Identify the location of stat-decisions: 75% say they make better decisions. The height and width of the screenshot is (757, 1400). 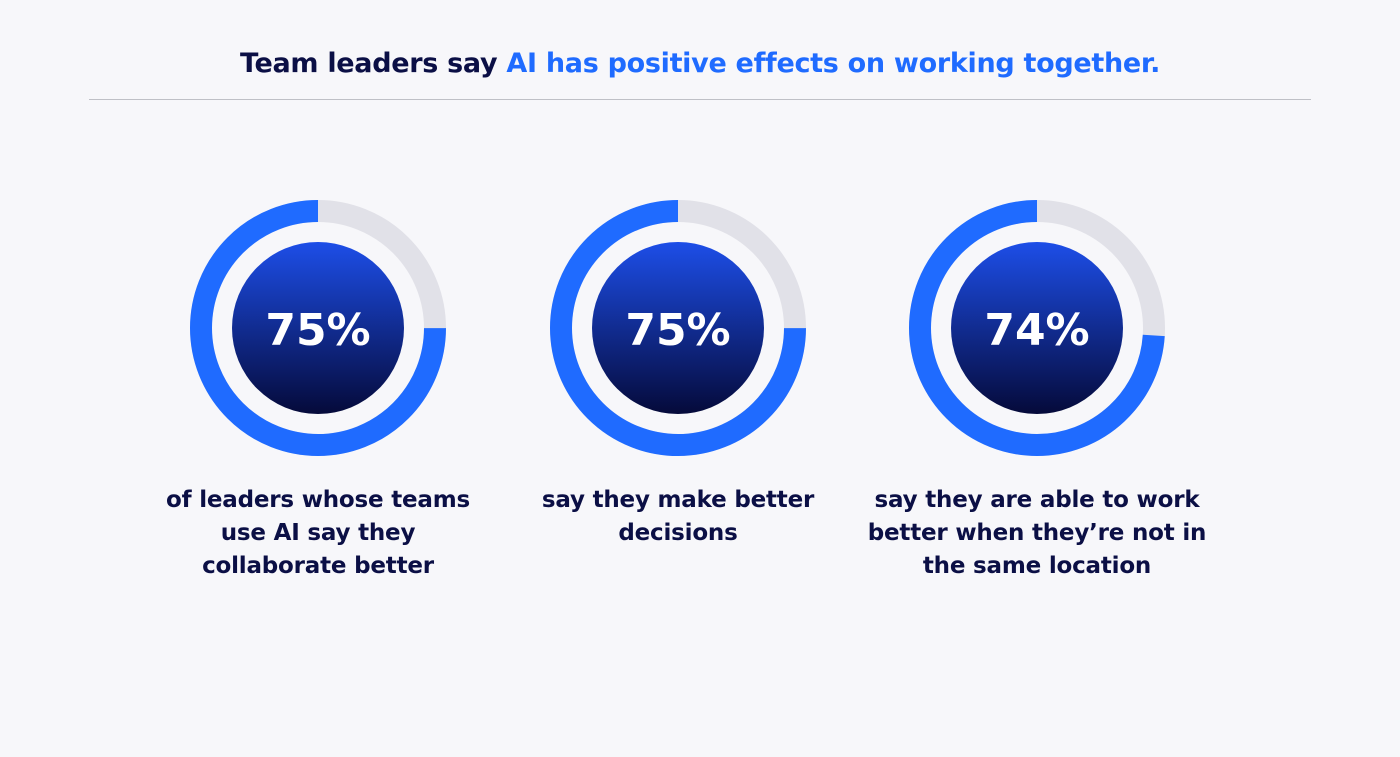
(678, 410).